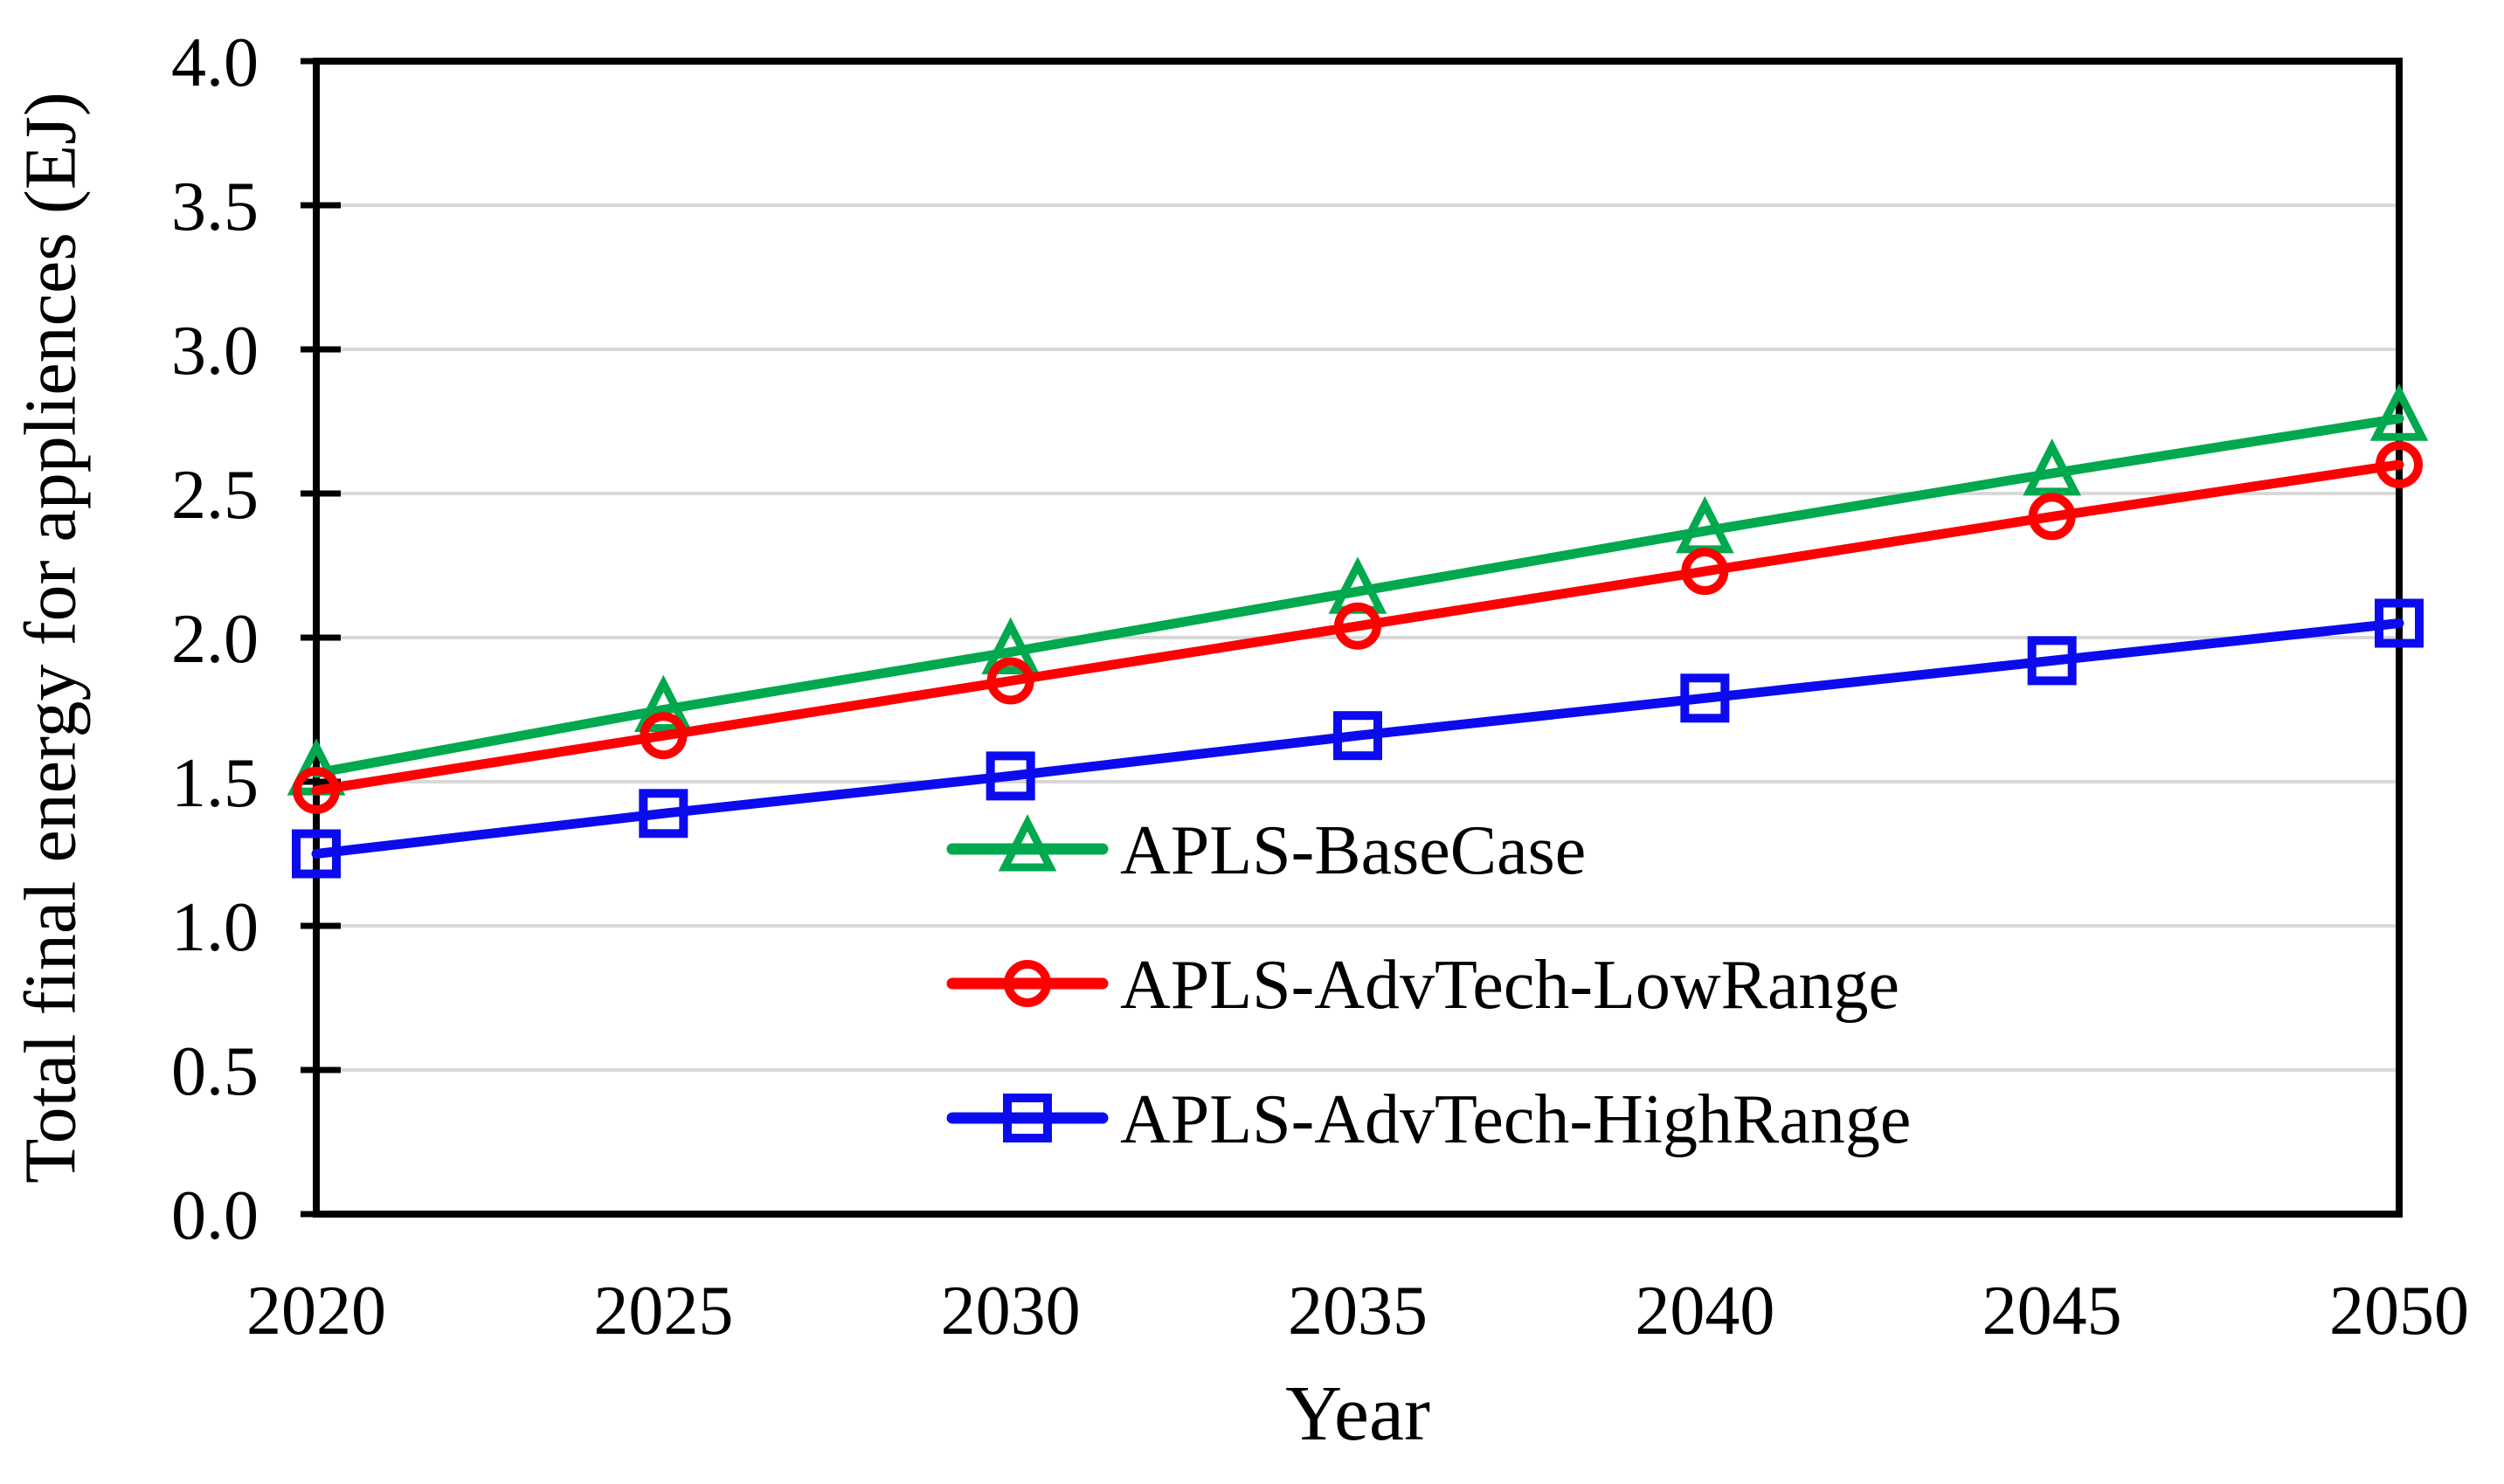  I want to click on x-tick-label: 2035, so click(1358, 1311).